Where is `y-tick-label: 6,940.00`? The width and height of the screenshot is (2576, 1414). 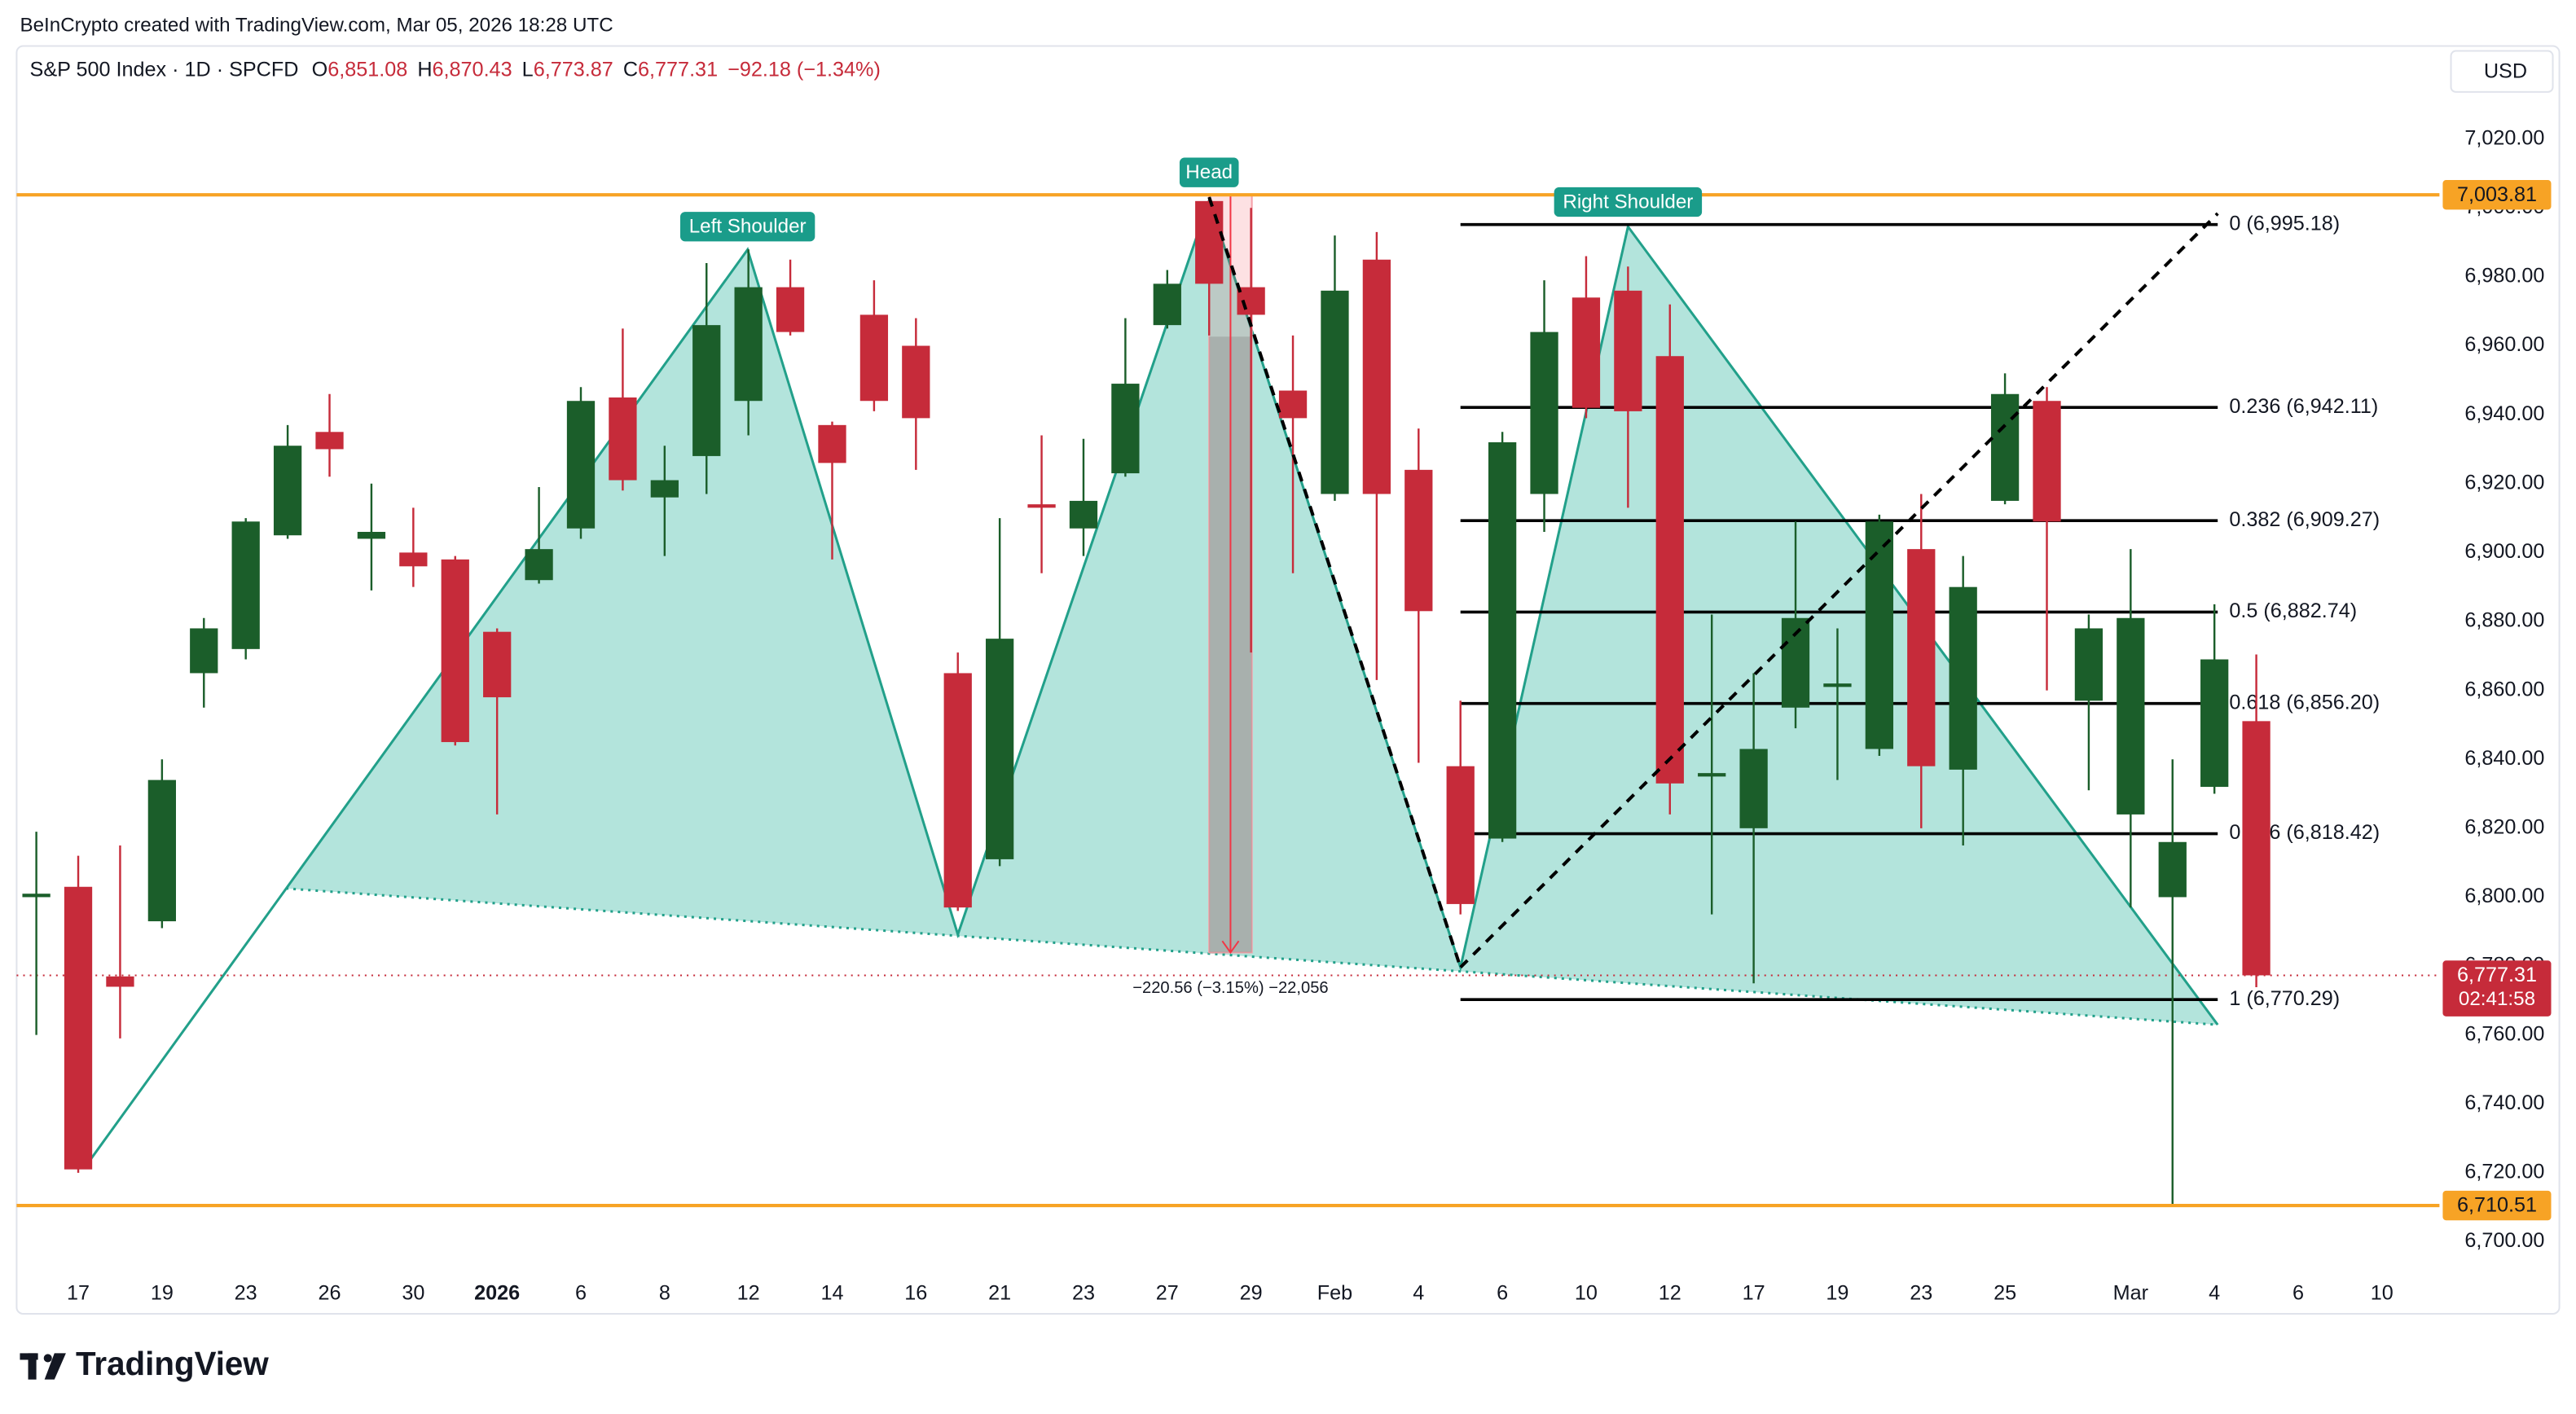 y-tick-label: 6,940.00 is located at coordinates (2504, 413).